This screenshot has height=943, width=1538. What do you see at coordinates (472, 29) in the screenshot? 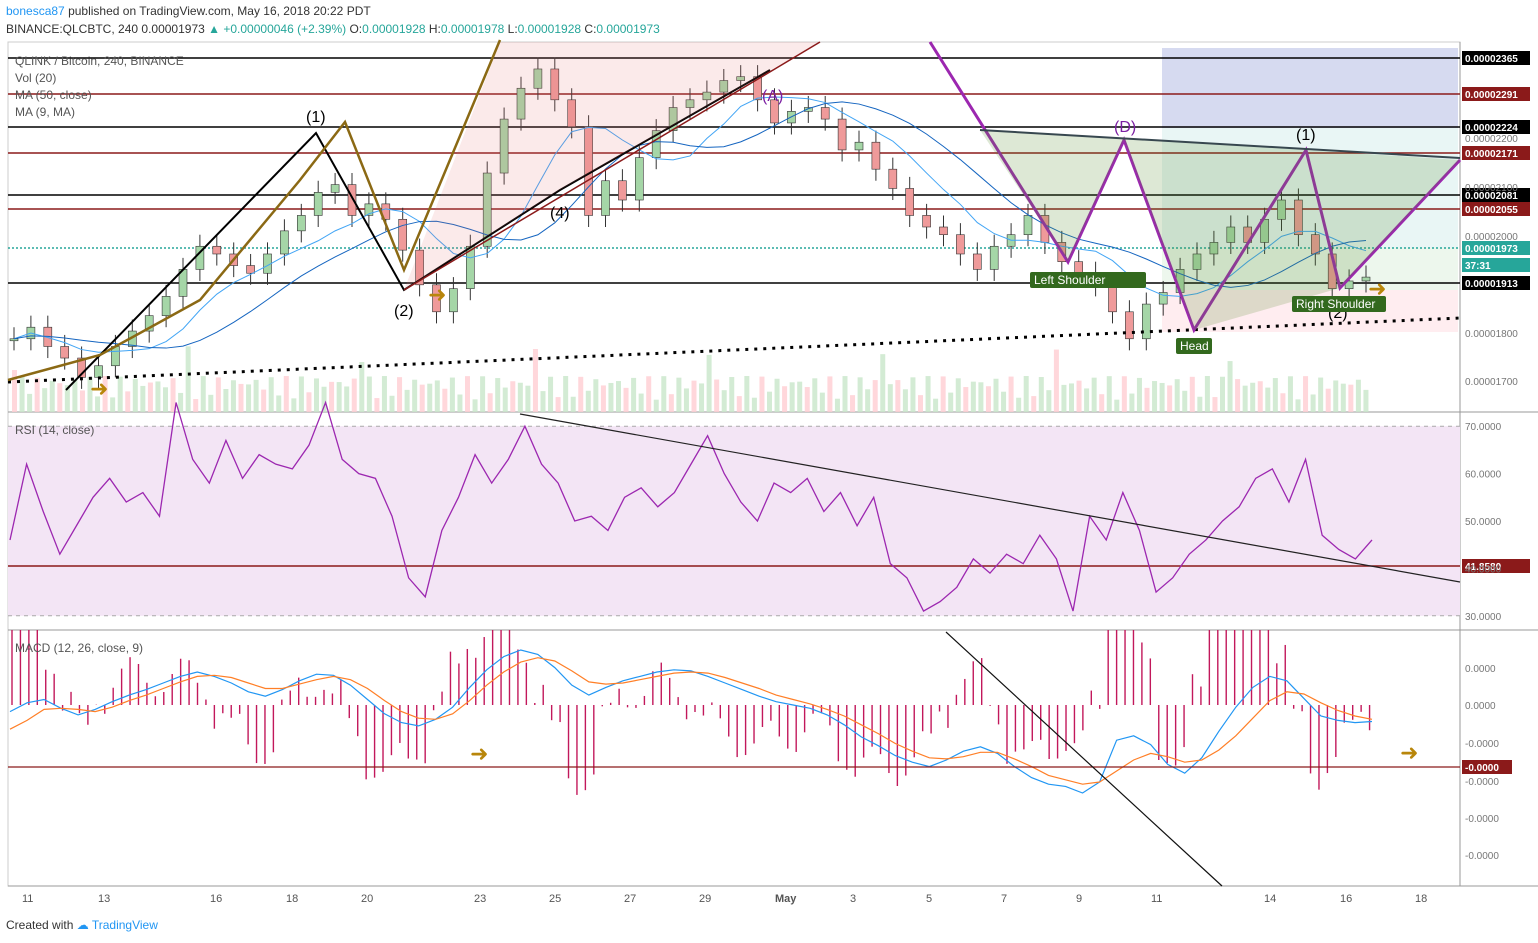
I see `high-value: 0.00001978` at bounding box center [472, 29].